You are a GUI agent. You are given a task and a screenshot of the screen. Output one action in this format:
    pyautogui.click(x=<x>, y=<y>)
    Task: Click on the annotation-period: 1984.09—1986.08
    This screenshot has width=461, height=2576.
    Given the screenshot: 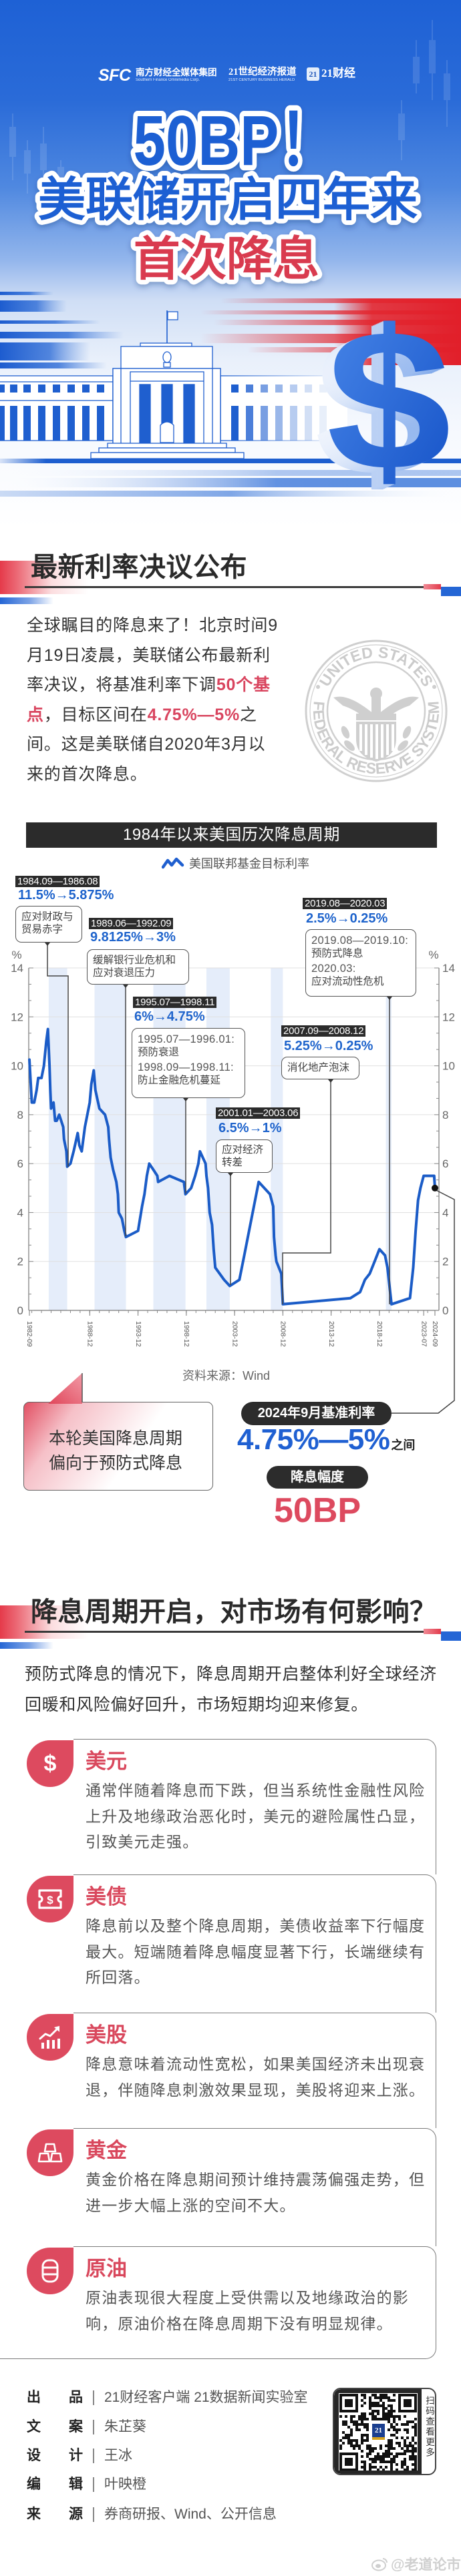 What is the action you would take?
    pyautogui.click(x=57, y=881)
    